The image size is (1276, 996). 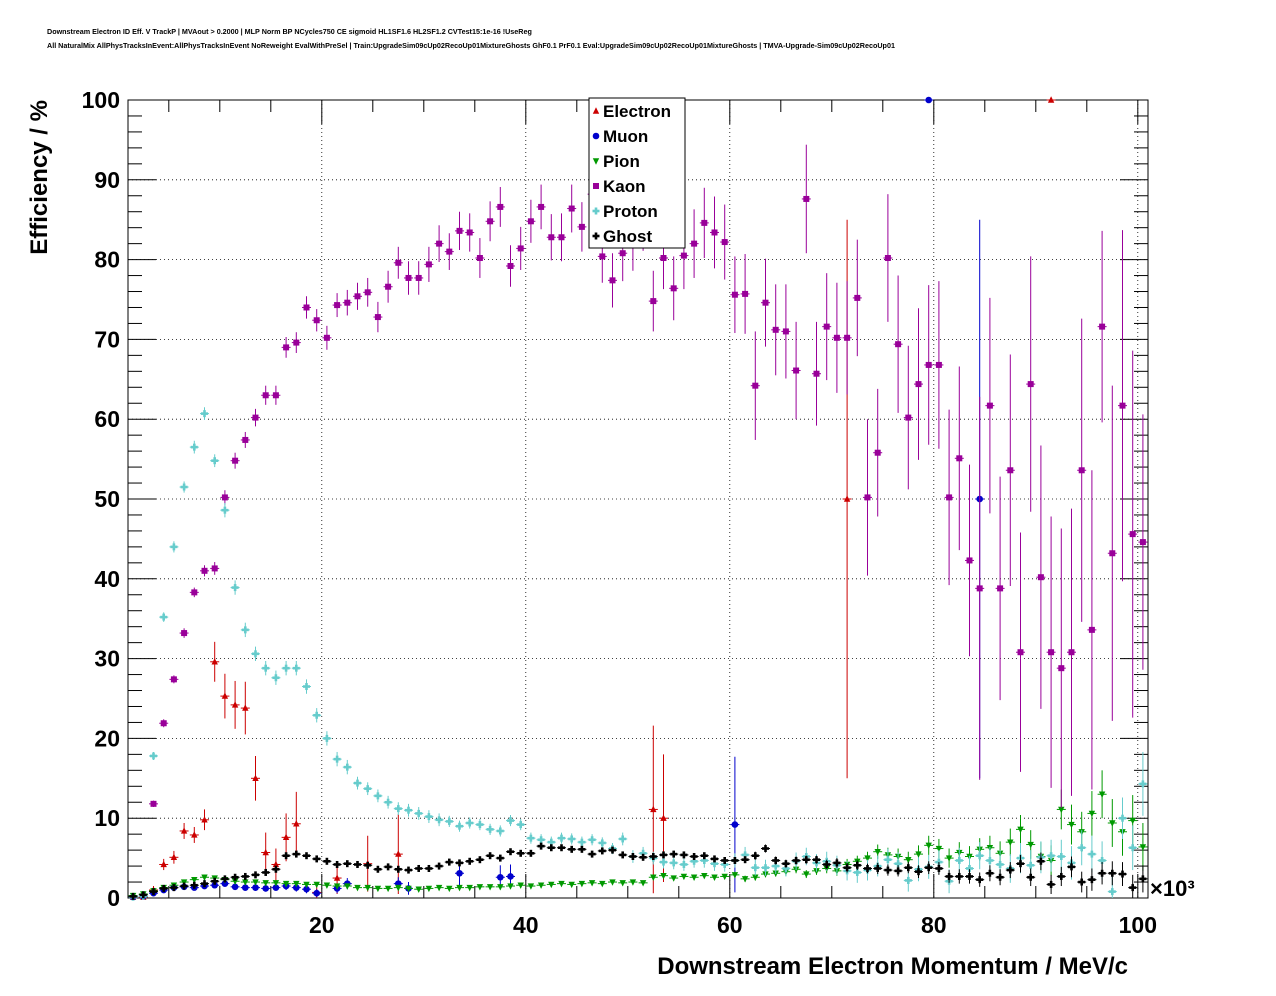 What do you see at coordinates (459, 873) in the screenshot?
I see `muon-point` at bounding box center [459, 873].